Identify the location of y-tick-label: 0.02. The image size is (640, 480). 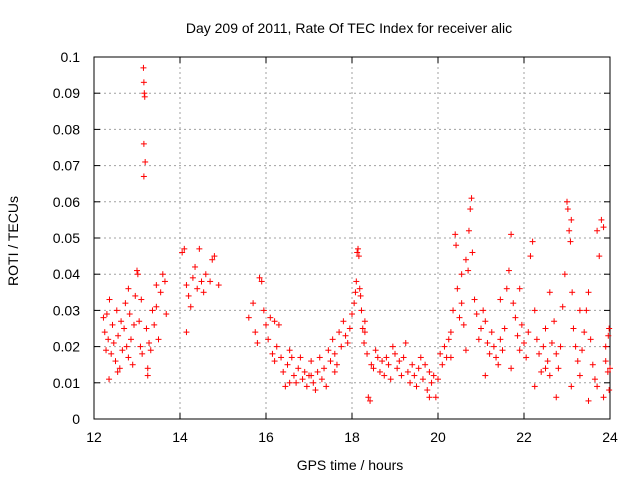
(66, 347).